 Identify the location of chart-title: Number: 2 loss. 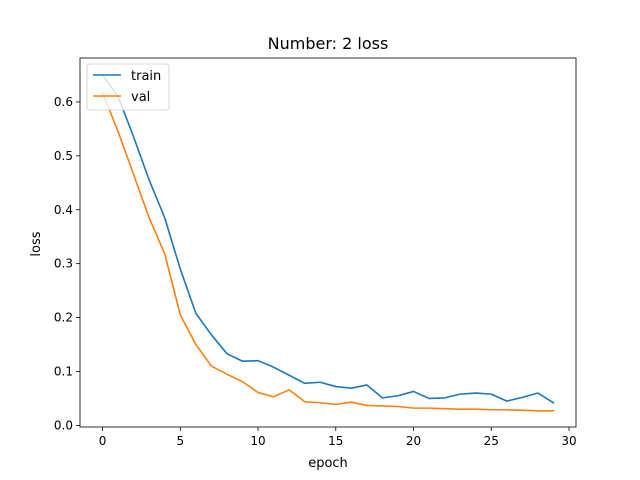
(328, 43).